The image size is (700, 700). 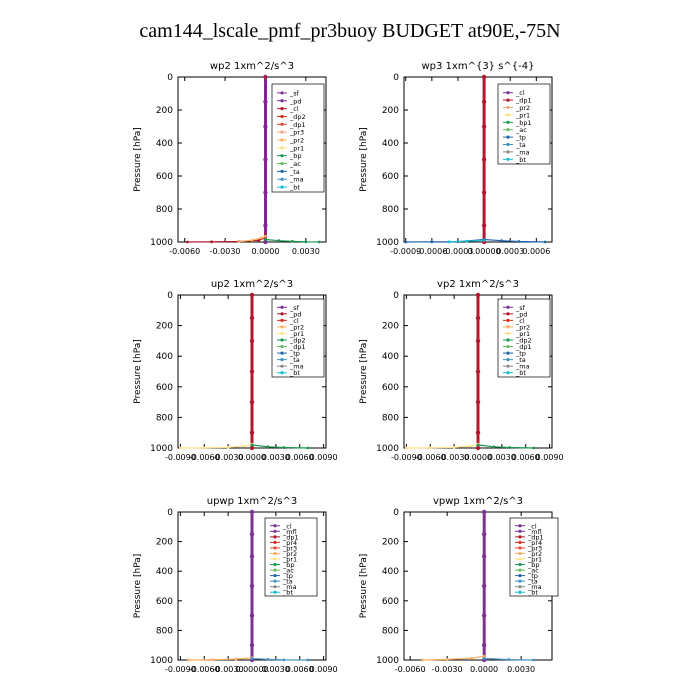 I want to click on y-tick-label: 800, so click(x=164, y=210).